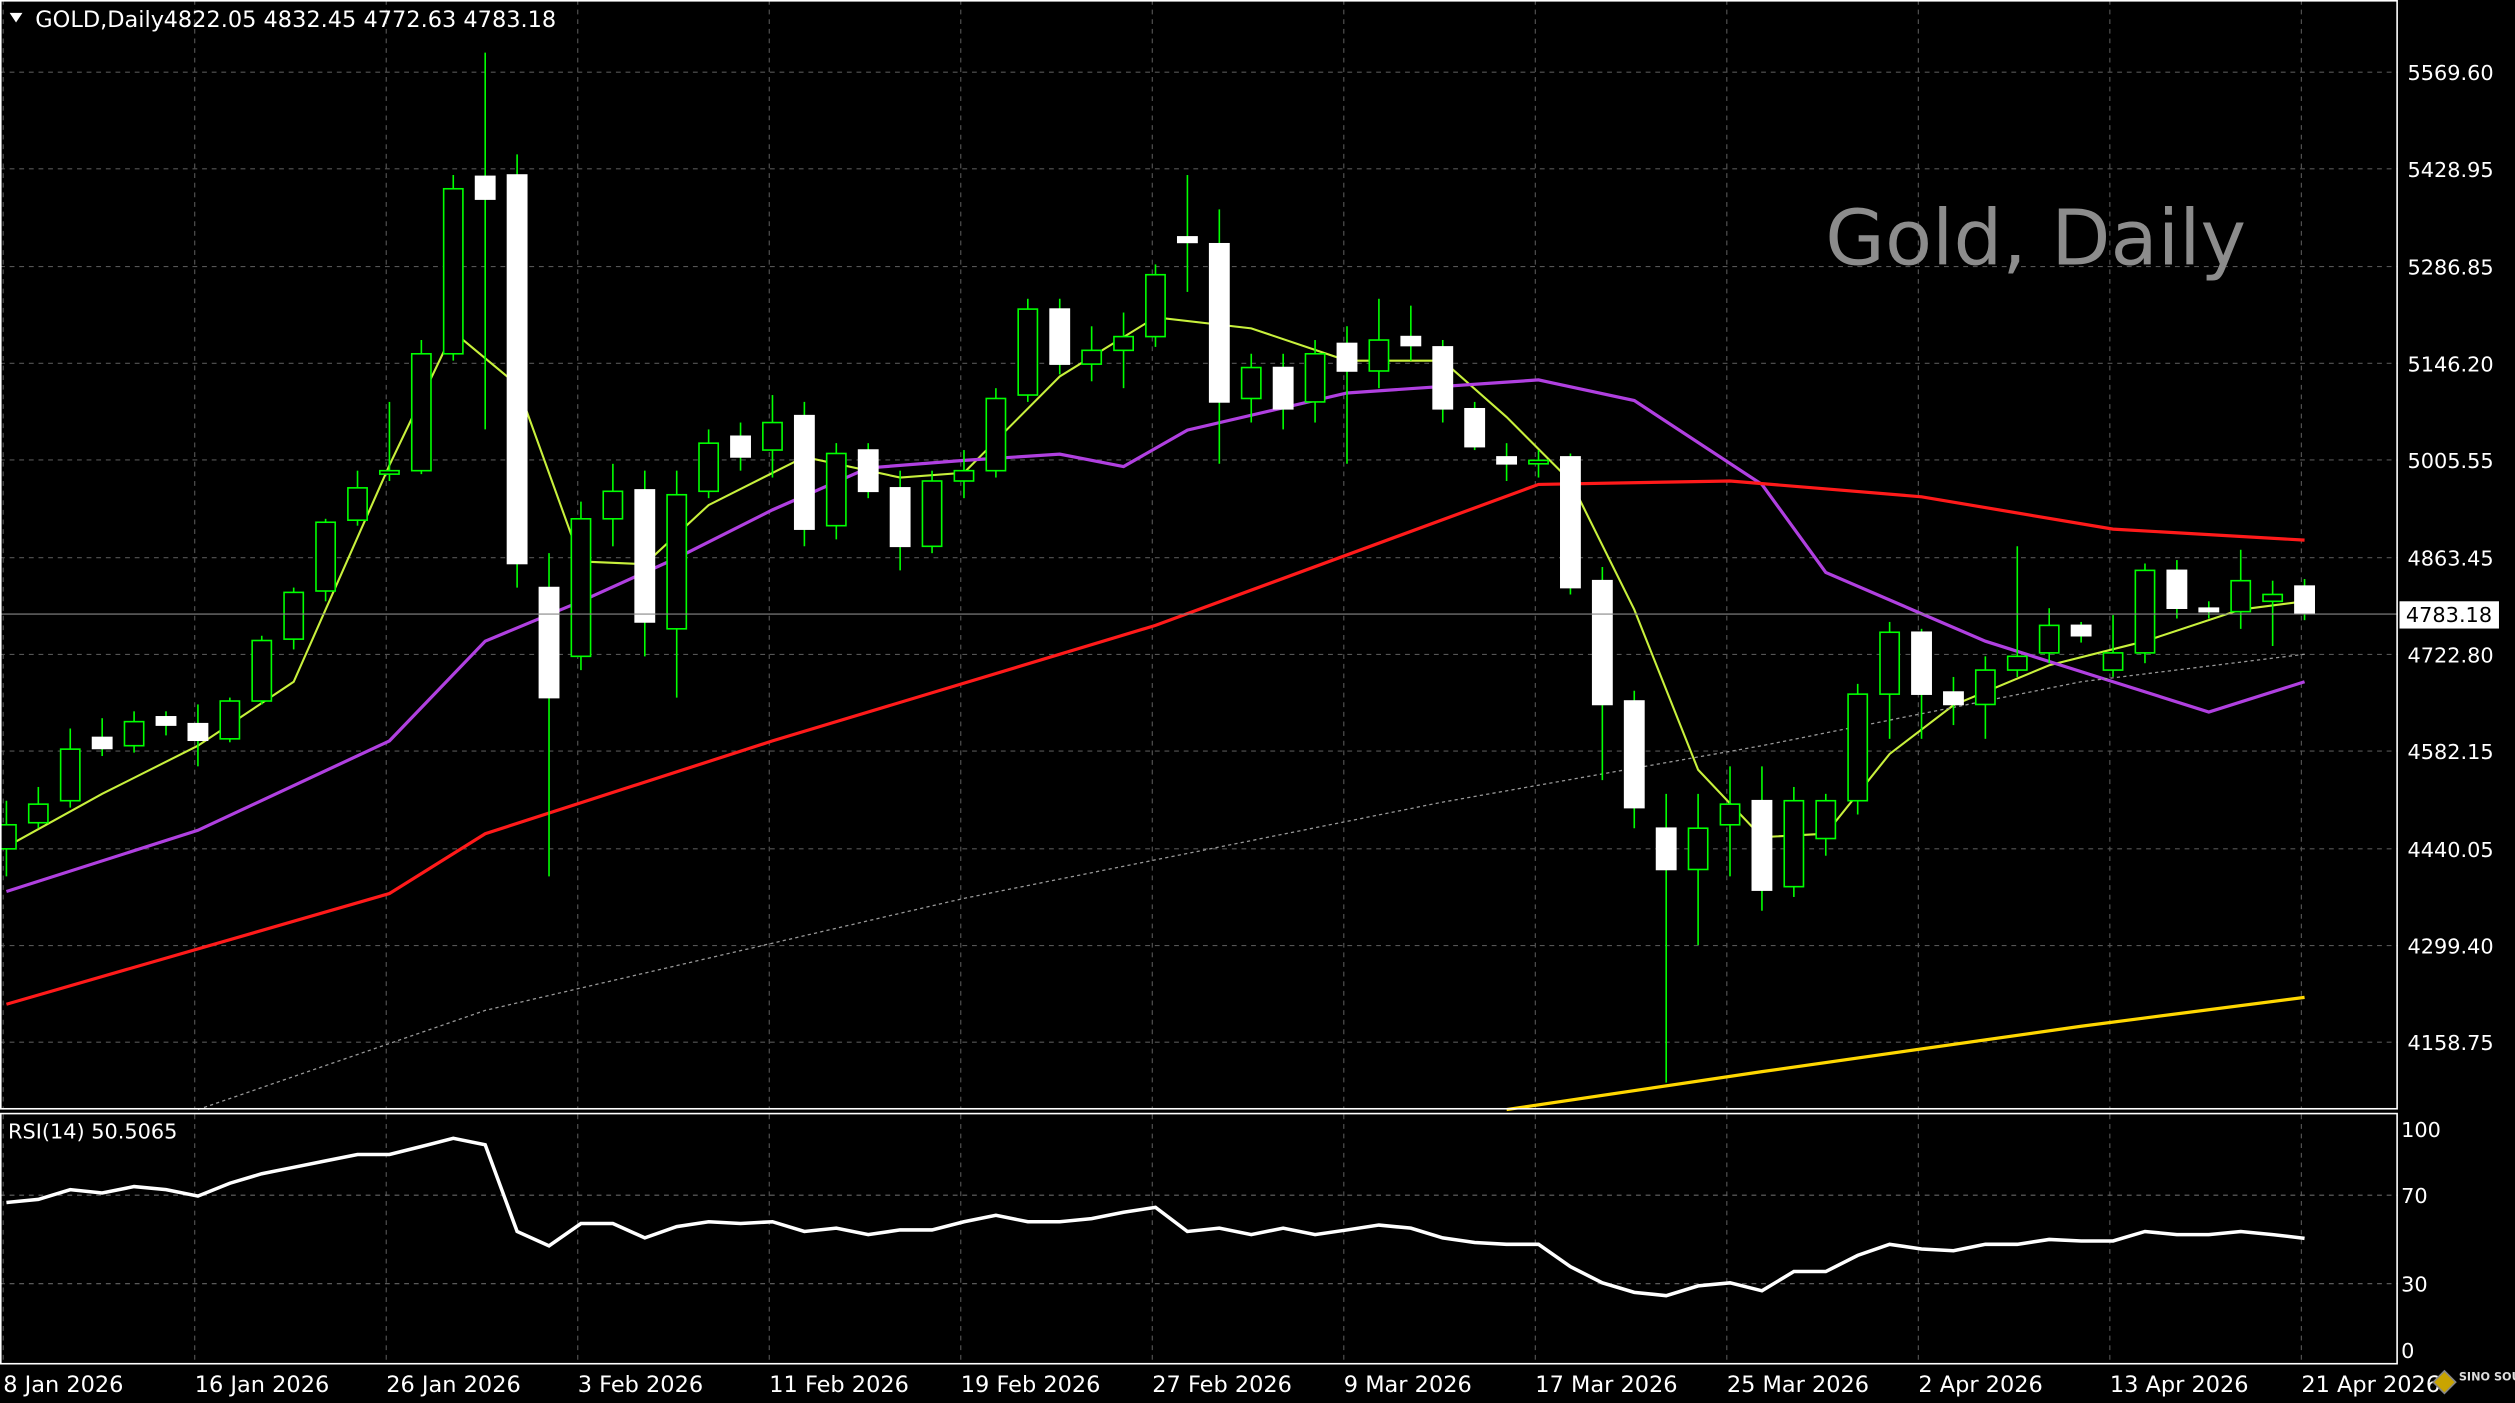 Image resolution: width=2515 pixels, height=1403 pixels. Describe the element at coordinates (262, 1385) in the screenshot. I see `date-tick-label: 16 Jan 2026` at that location.